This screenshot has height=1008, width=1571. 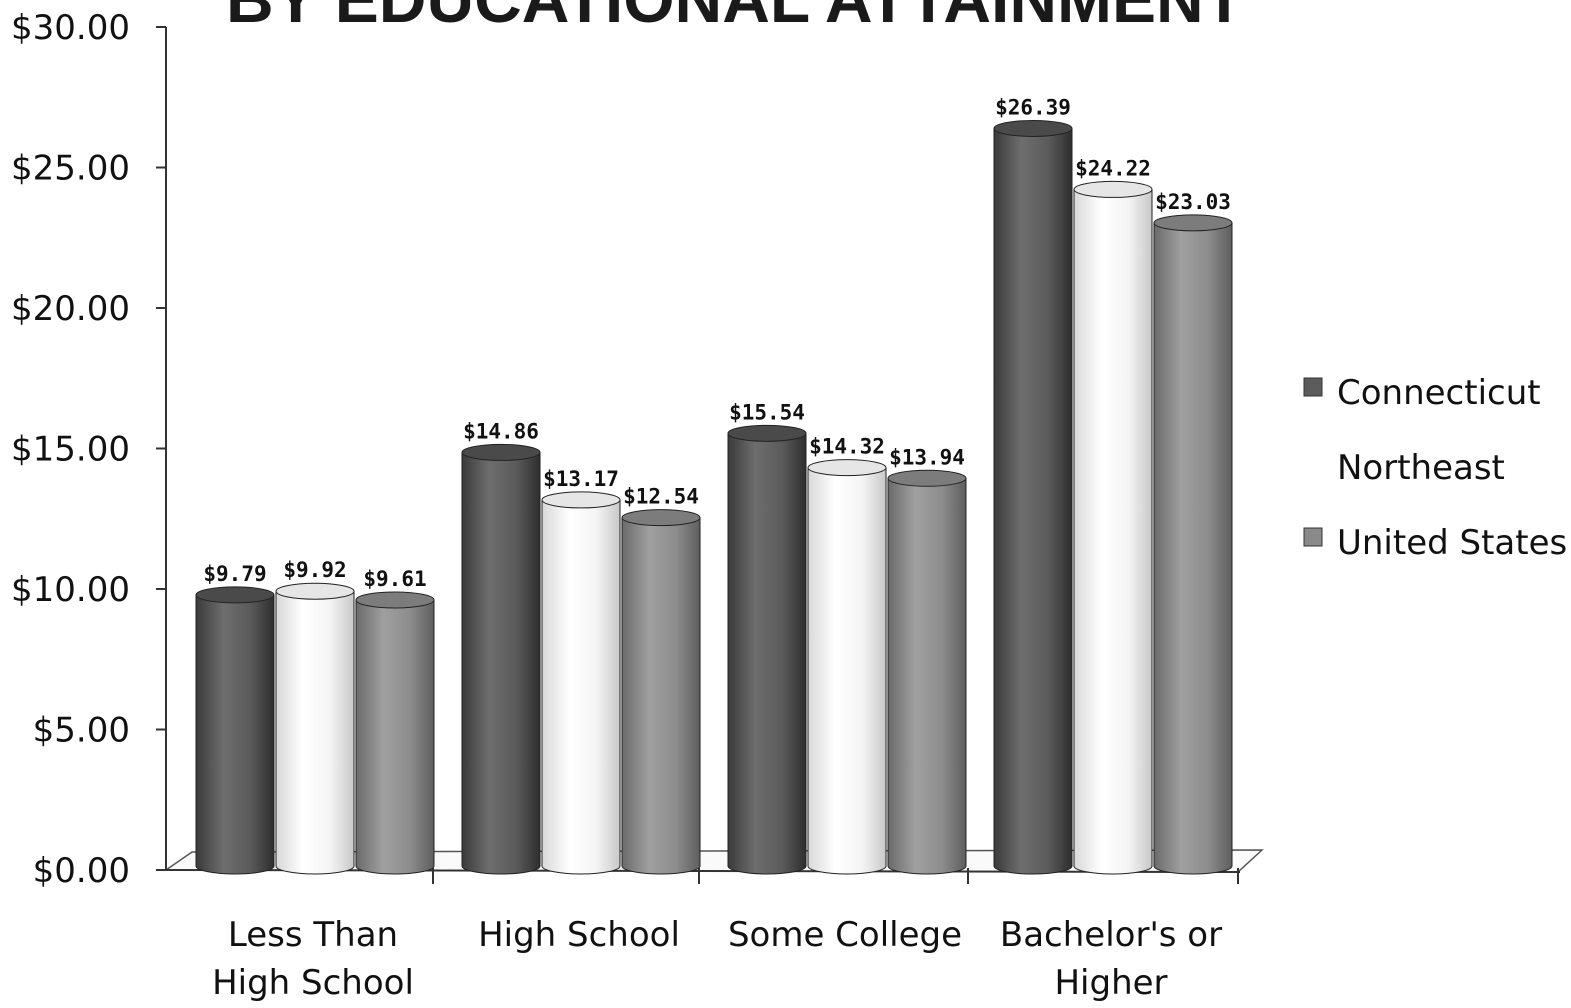 I want to click on chart-title-group: BY EDUCATIONAL ATTAINMENT, so click(x=735, y=18).